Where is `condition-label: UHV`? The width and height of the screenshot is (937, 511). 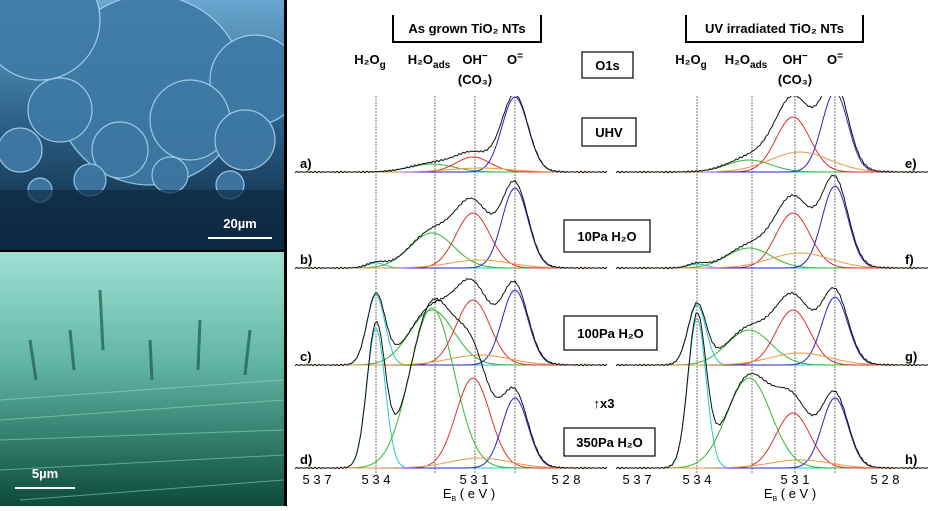 condition-label: UHV is located at coordinates (609, 132).